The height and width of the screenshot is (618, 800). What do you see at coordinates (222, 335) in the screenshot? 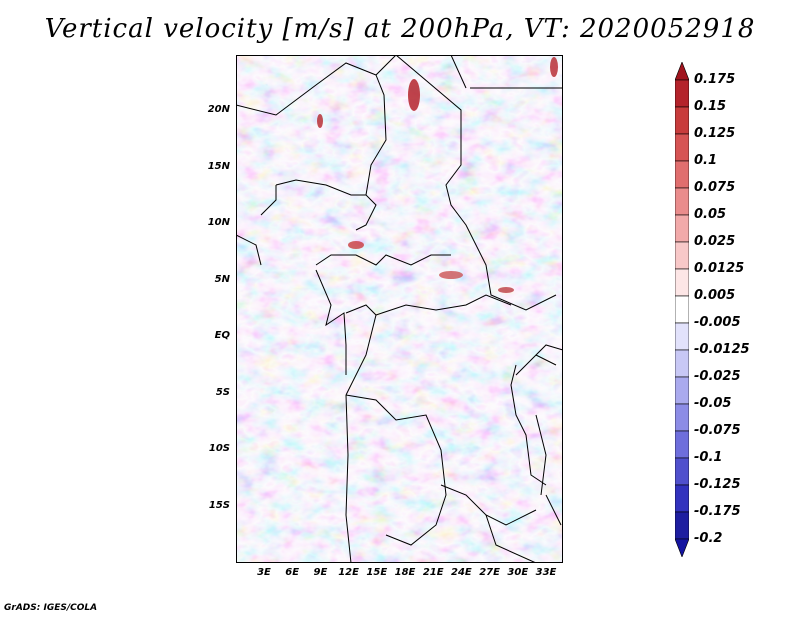
I see `latitude-label: EQ` at bounding box center [222, 335].